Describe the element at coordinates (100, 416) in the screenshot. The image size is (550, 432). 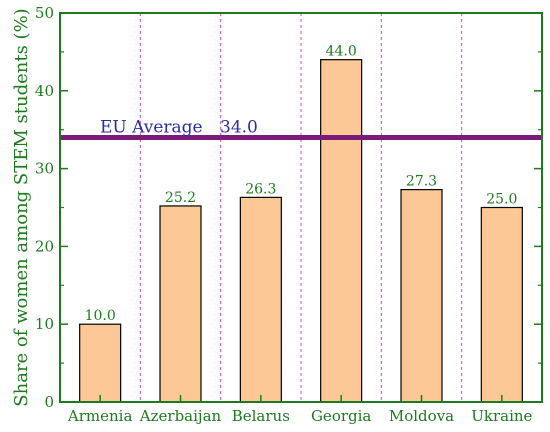
I see `x-tick-label: Armenia` at that location.